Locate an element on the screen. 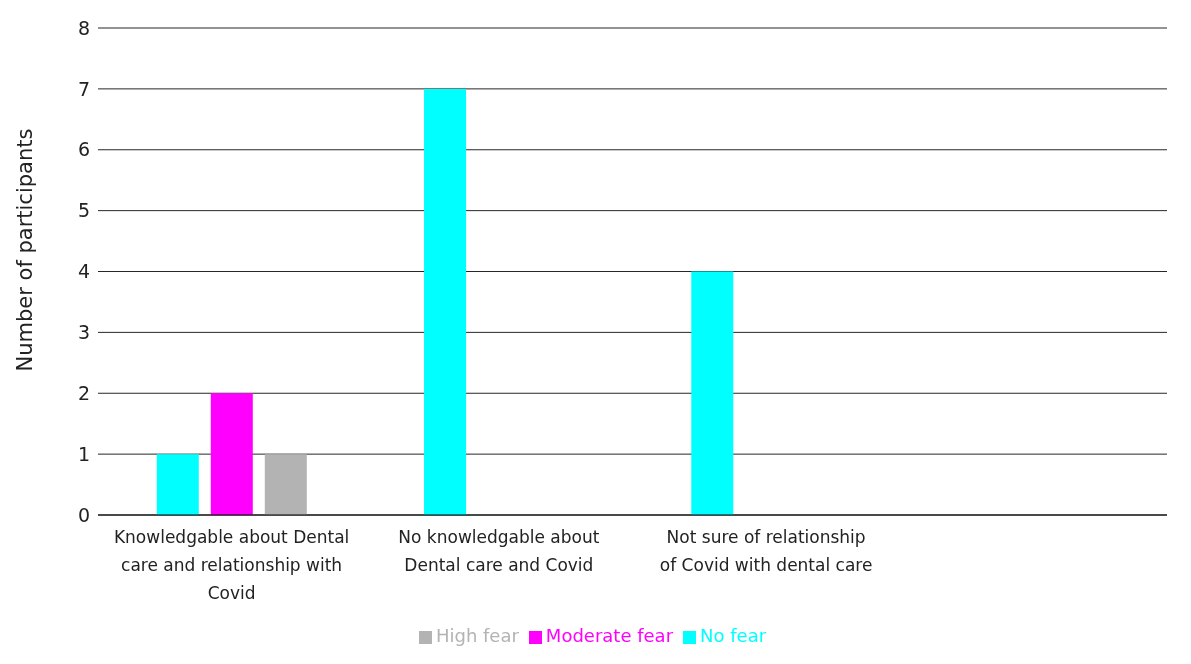 This screenshot has height=664, width=1191. x-tick-label: Knowledgable about Dental care and relationship with Covid is located at coordinates (231, 565).